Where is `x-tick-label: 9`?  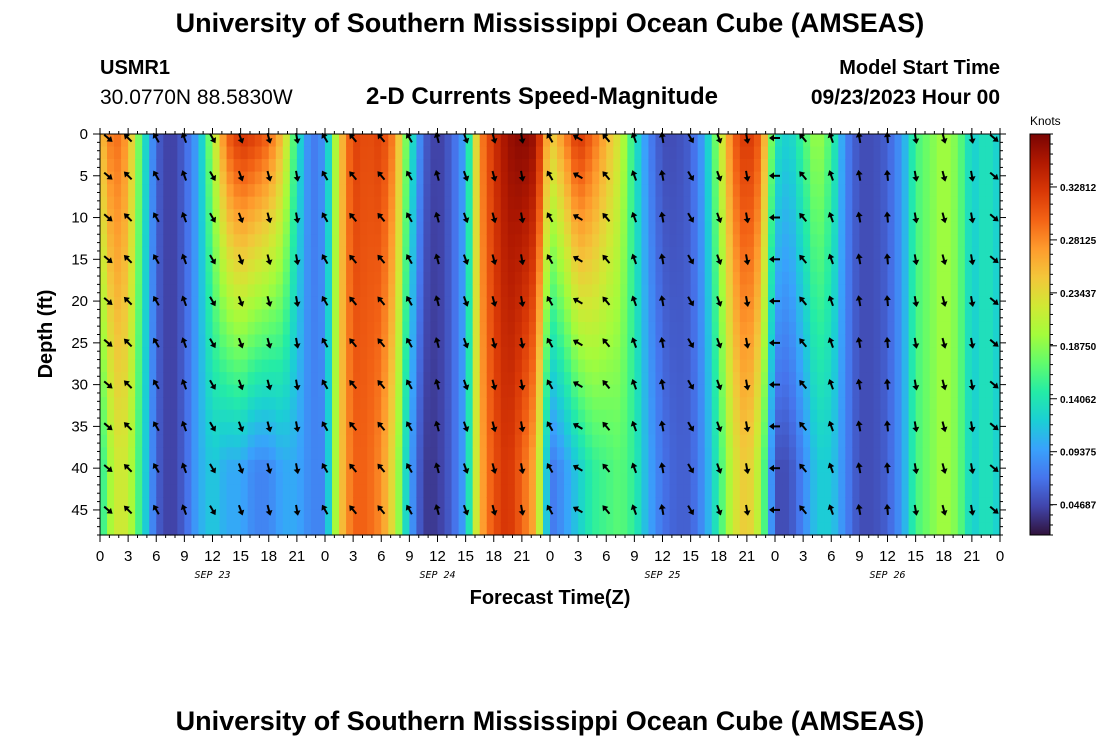
x-tick-label: 9 is located at coordinates (634, 556).